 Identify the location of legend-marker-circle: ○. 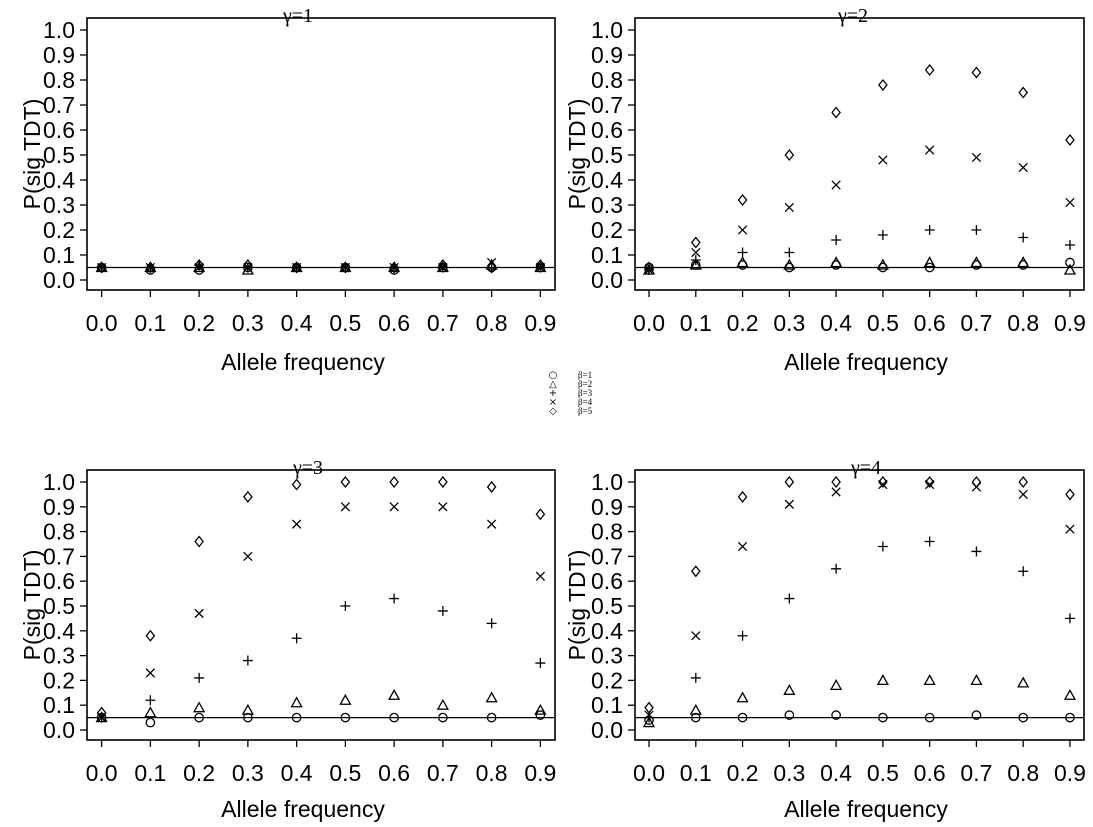
(553, 375).